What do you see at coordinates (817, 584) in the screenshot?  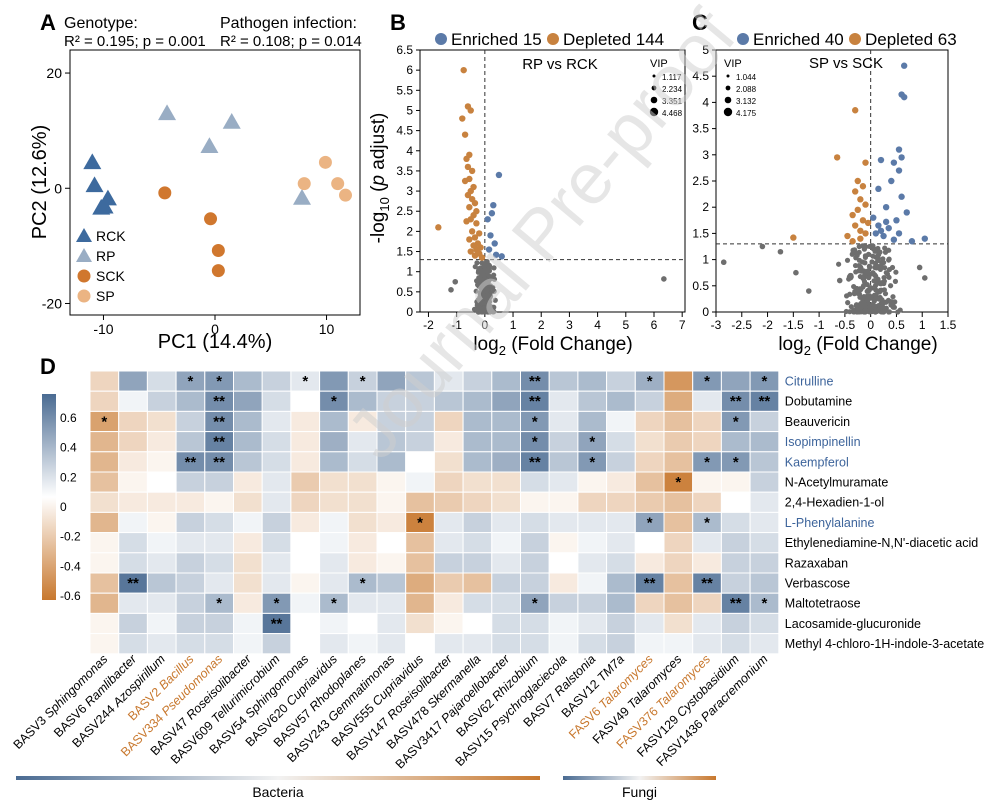 I see `heatmap-row-label: Verbascose` at bounding box center [817, 584].